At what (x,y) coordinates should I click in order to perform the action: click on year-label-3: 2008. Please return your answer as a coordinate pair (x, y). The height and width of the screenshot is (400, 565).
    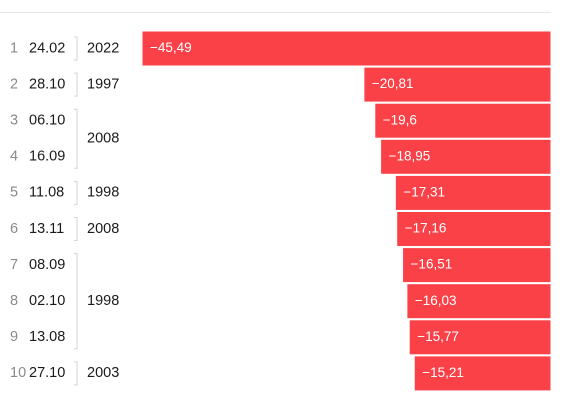
    Looking at the image, I should click on (103, 139).